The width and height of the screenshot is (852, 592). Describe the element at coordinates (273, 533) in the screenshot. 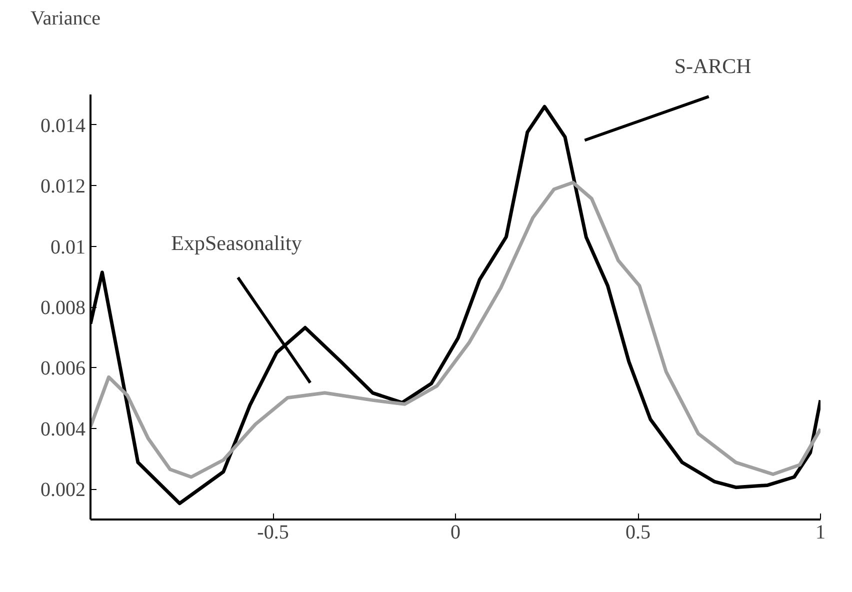

I see `x-tick-label: -0.5` at that location.